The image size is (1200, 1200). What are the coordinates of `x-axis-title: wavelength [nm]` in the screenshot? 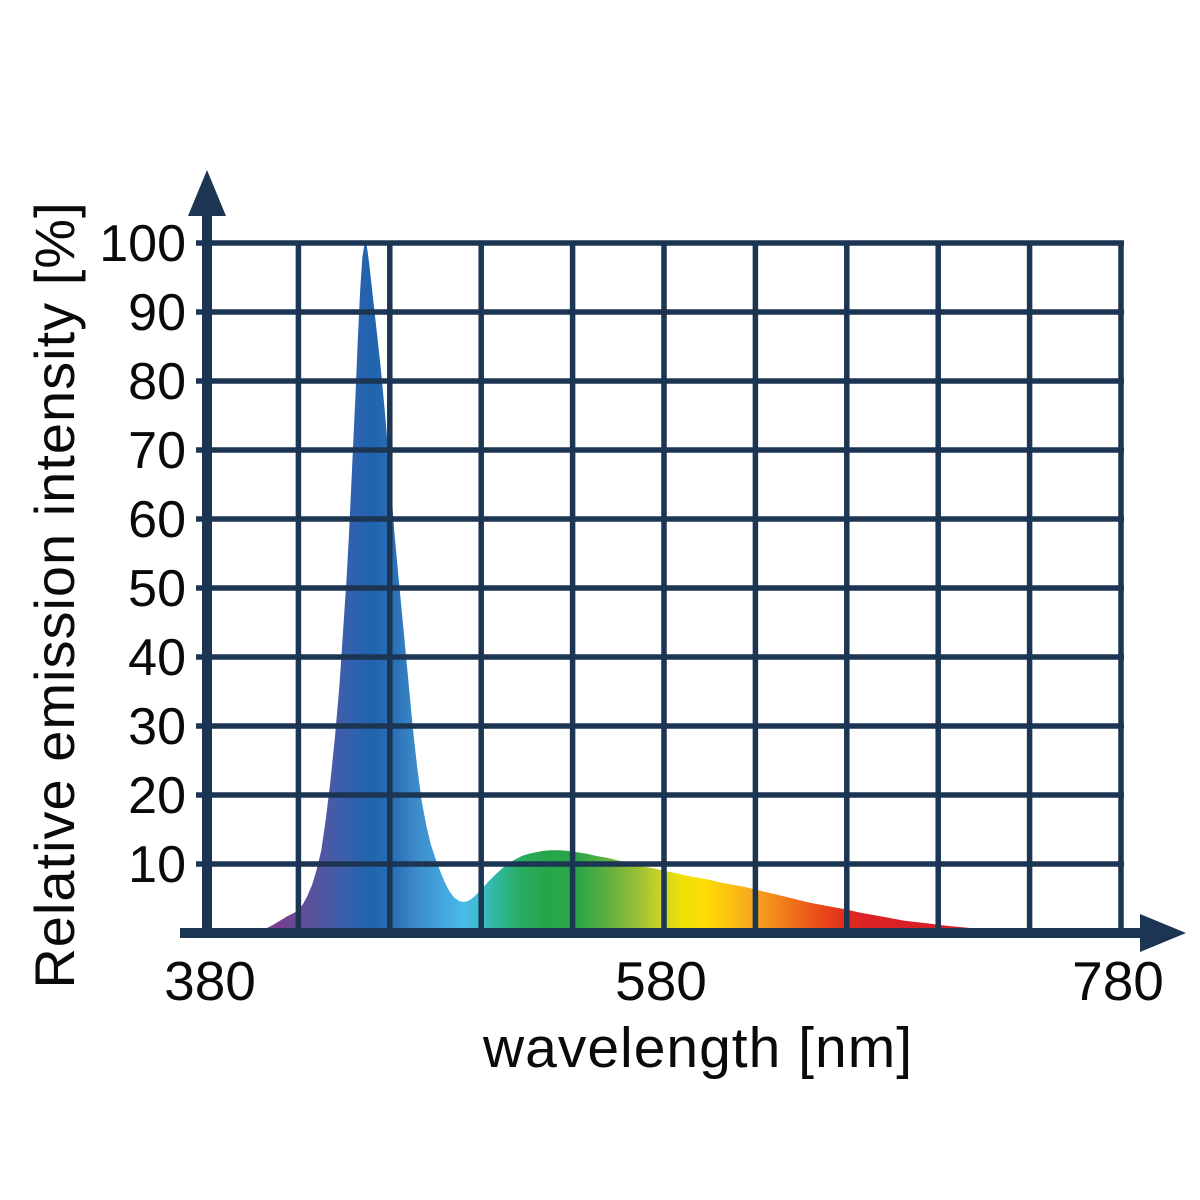 It's located at (698, 1048).